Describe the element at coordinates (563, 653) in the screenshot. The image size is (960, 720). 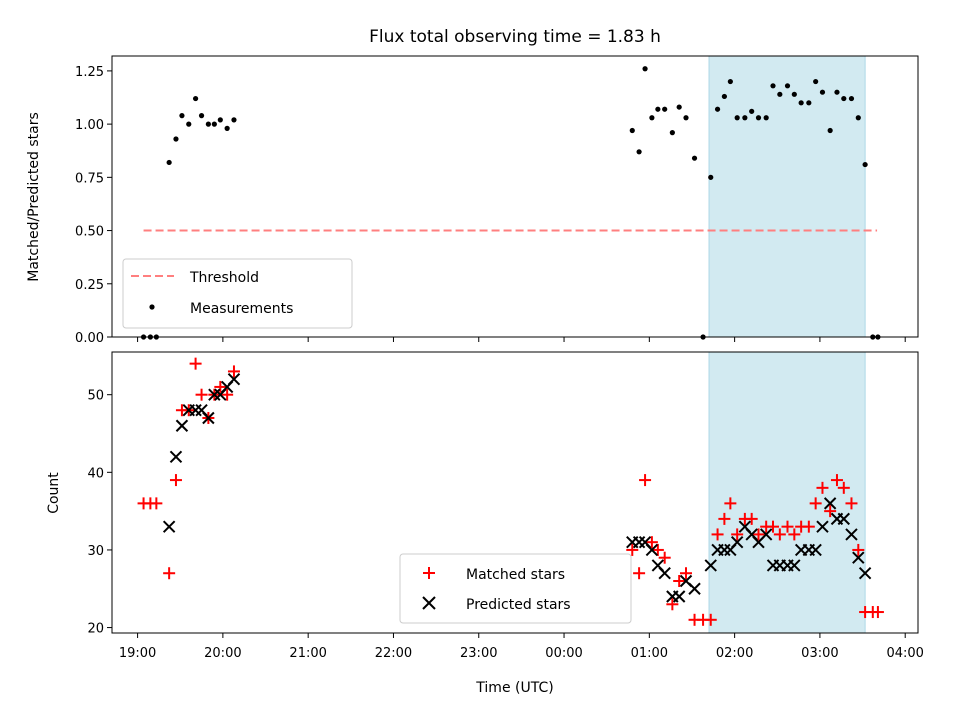
I see `x-tick-label: 00:00` at that location.